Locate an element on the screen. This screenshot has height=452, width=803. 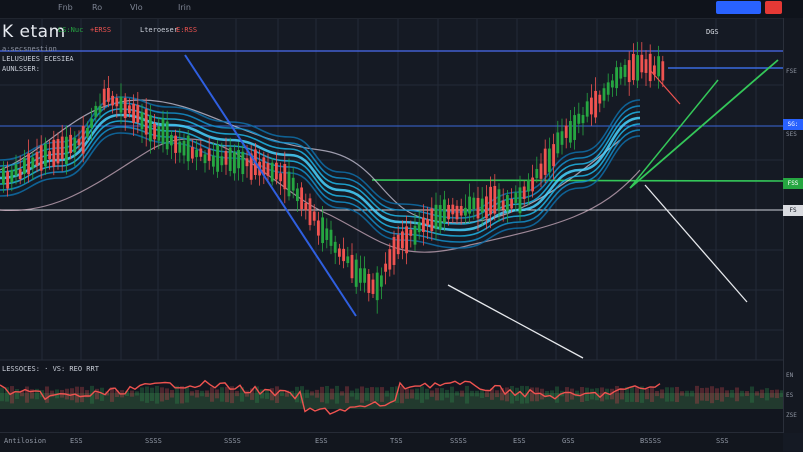
trendline-red is located at coordinates (665, 87).